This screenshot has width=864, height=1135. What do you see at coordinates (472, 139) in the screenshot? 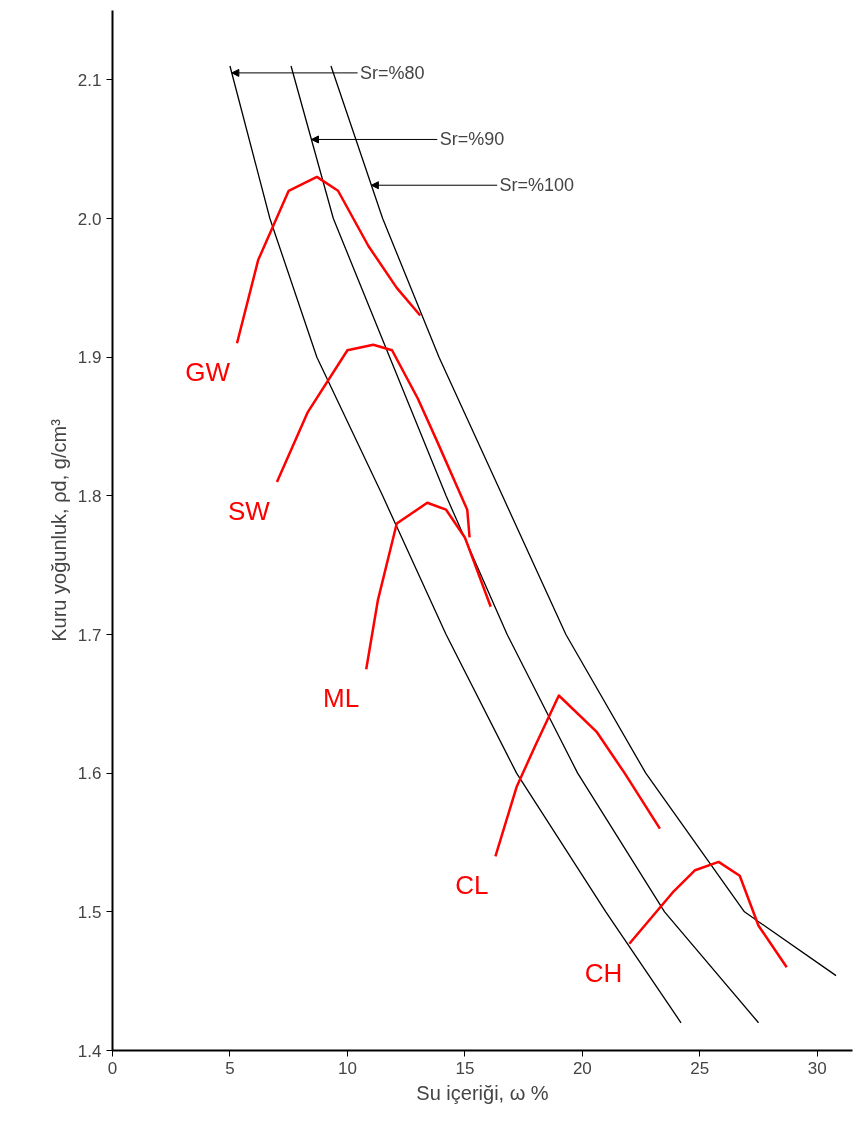
I see `annotation: Sr=%90` at bounding box center [472, 139].